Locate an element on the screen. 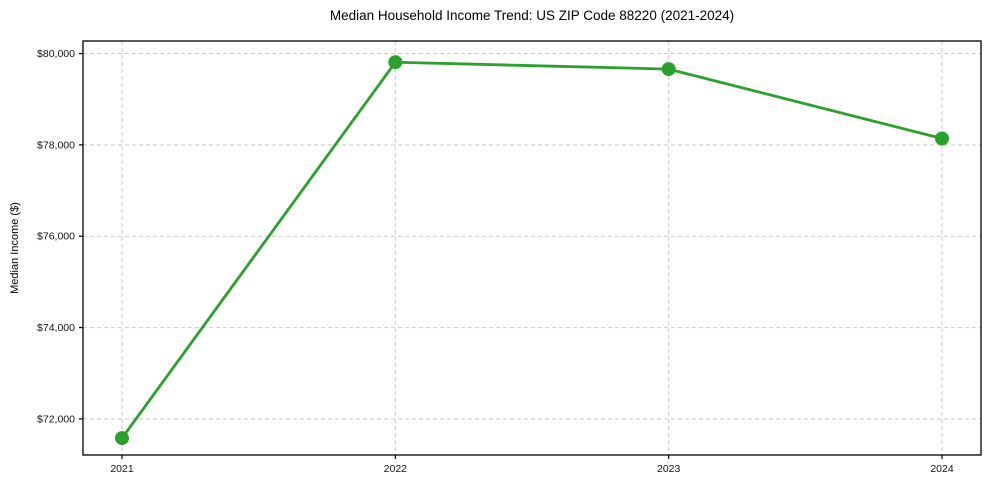 This screenshot has height=495, width=989. x-tick-label: 2023 is located at coordinates (669, 469).